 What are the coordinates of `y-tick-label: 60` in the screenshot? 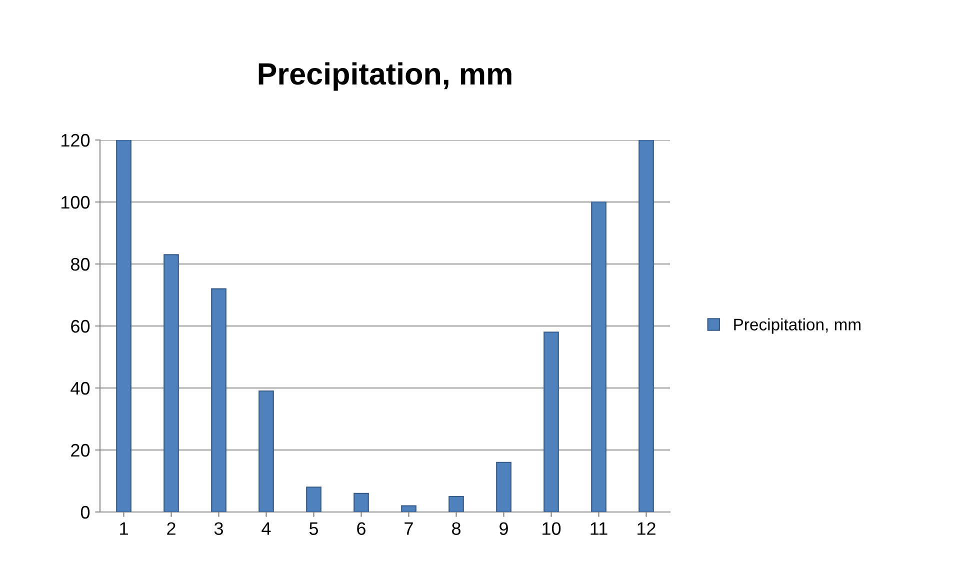 It's located at (80, 326).